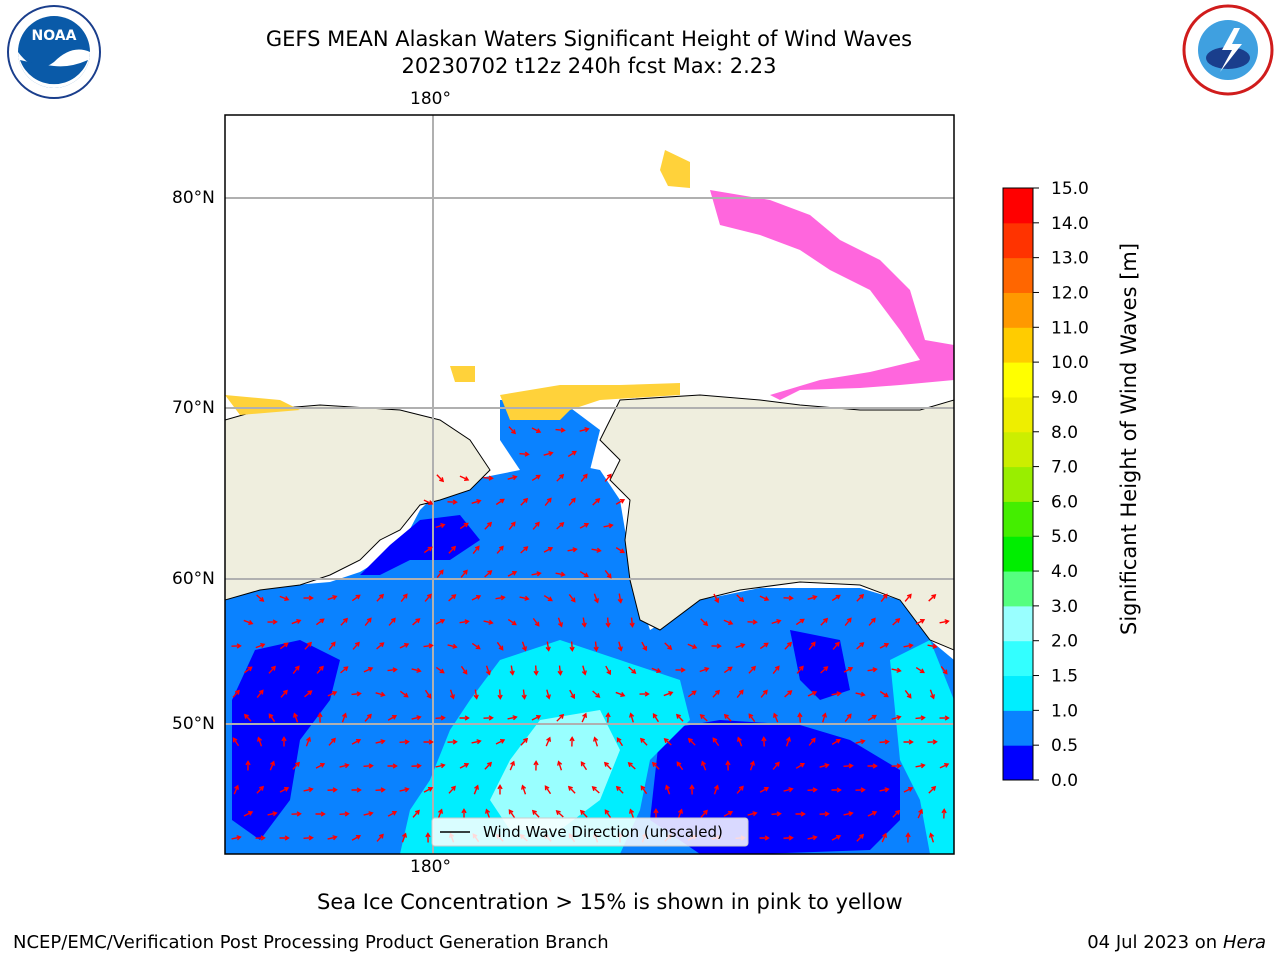 This screenshot has height=960, width=1280. I want to click on colorbar-tick-label: 7.0, so click(1064, 468).